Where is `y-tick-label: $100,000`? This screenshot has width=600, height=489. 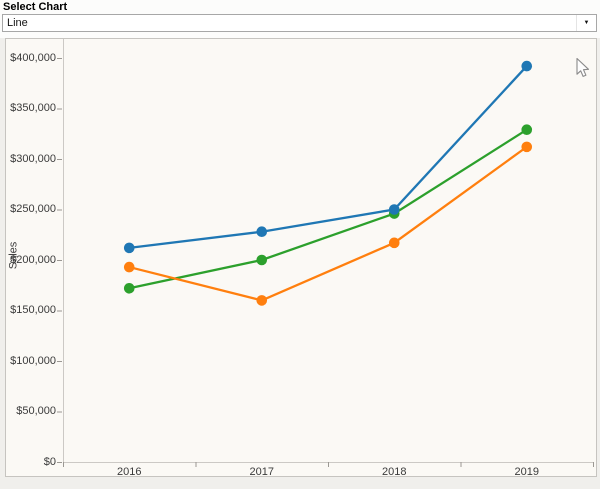 y-tick-label: $100,000 is located at coordinates (33, 360).